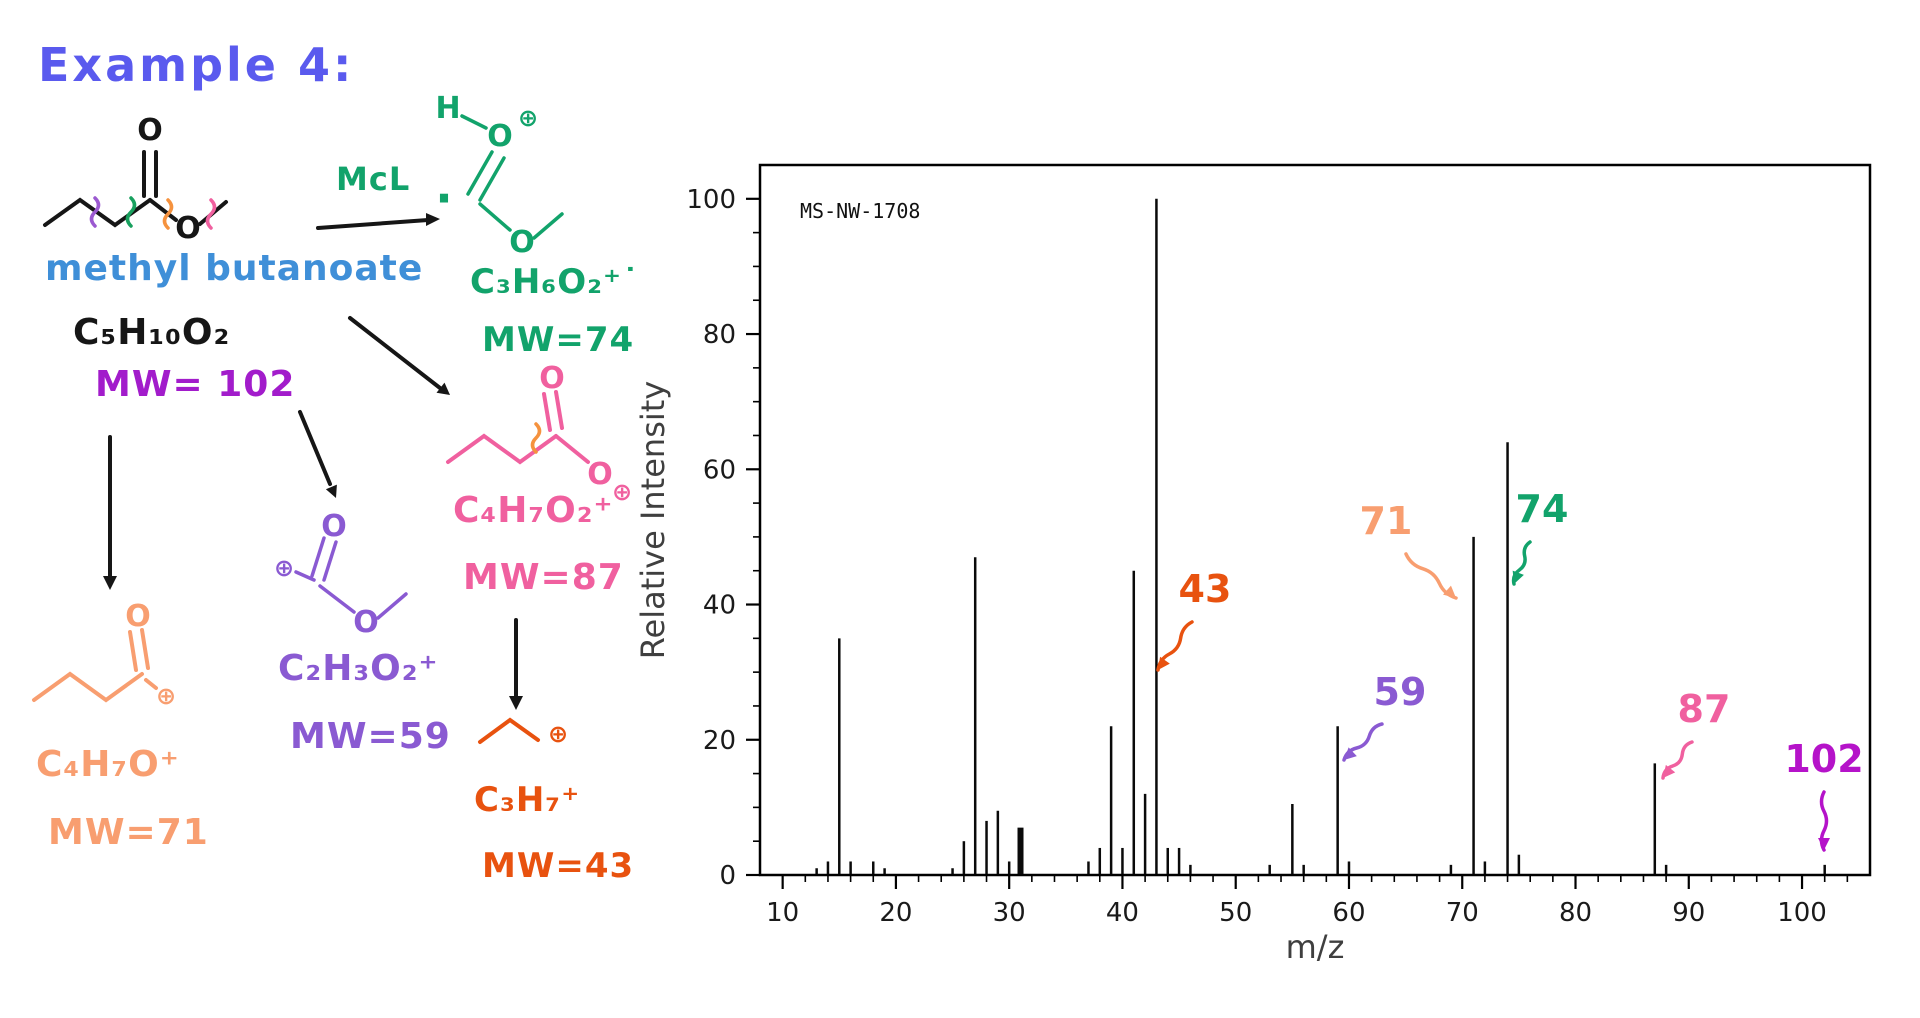 The height and width of the screenshot is (1018, 1920). I want to click on svg-text: 50, so click(1235, 913).